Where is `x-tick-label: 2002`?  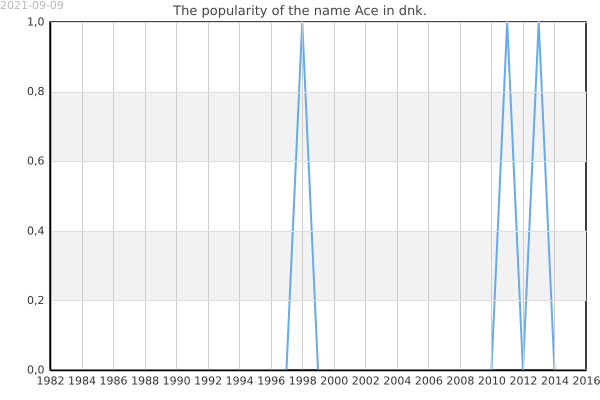
x-tick-label: 2002 is located at coordinates (366, 381).